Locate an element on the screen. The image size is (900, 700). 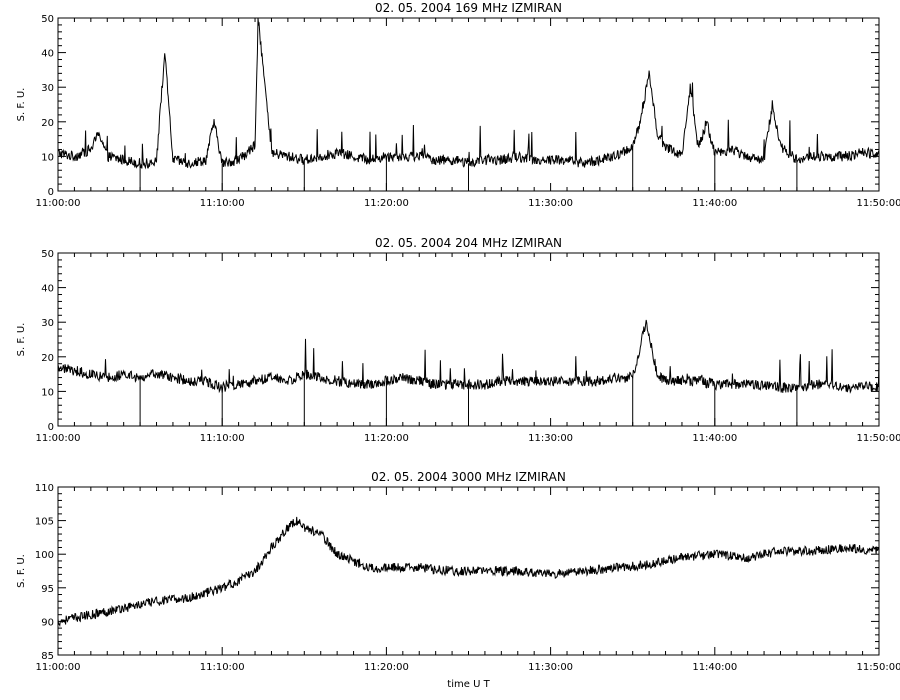
y-tick-label: 95 is located at coordinates (47, 589).